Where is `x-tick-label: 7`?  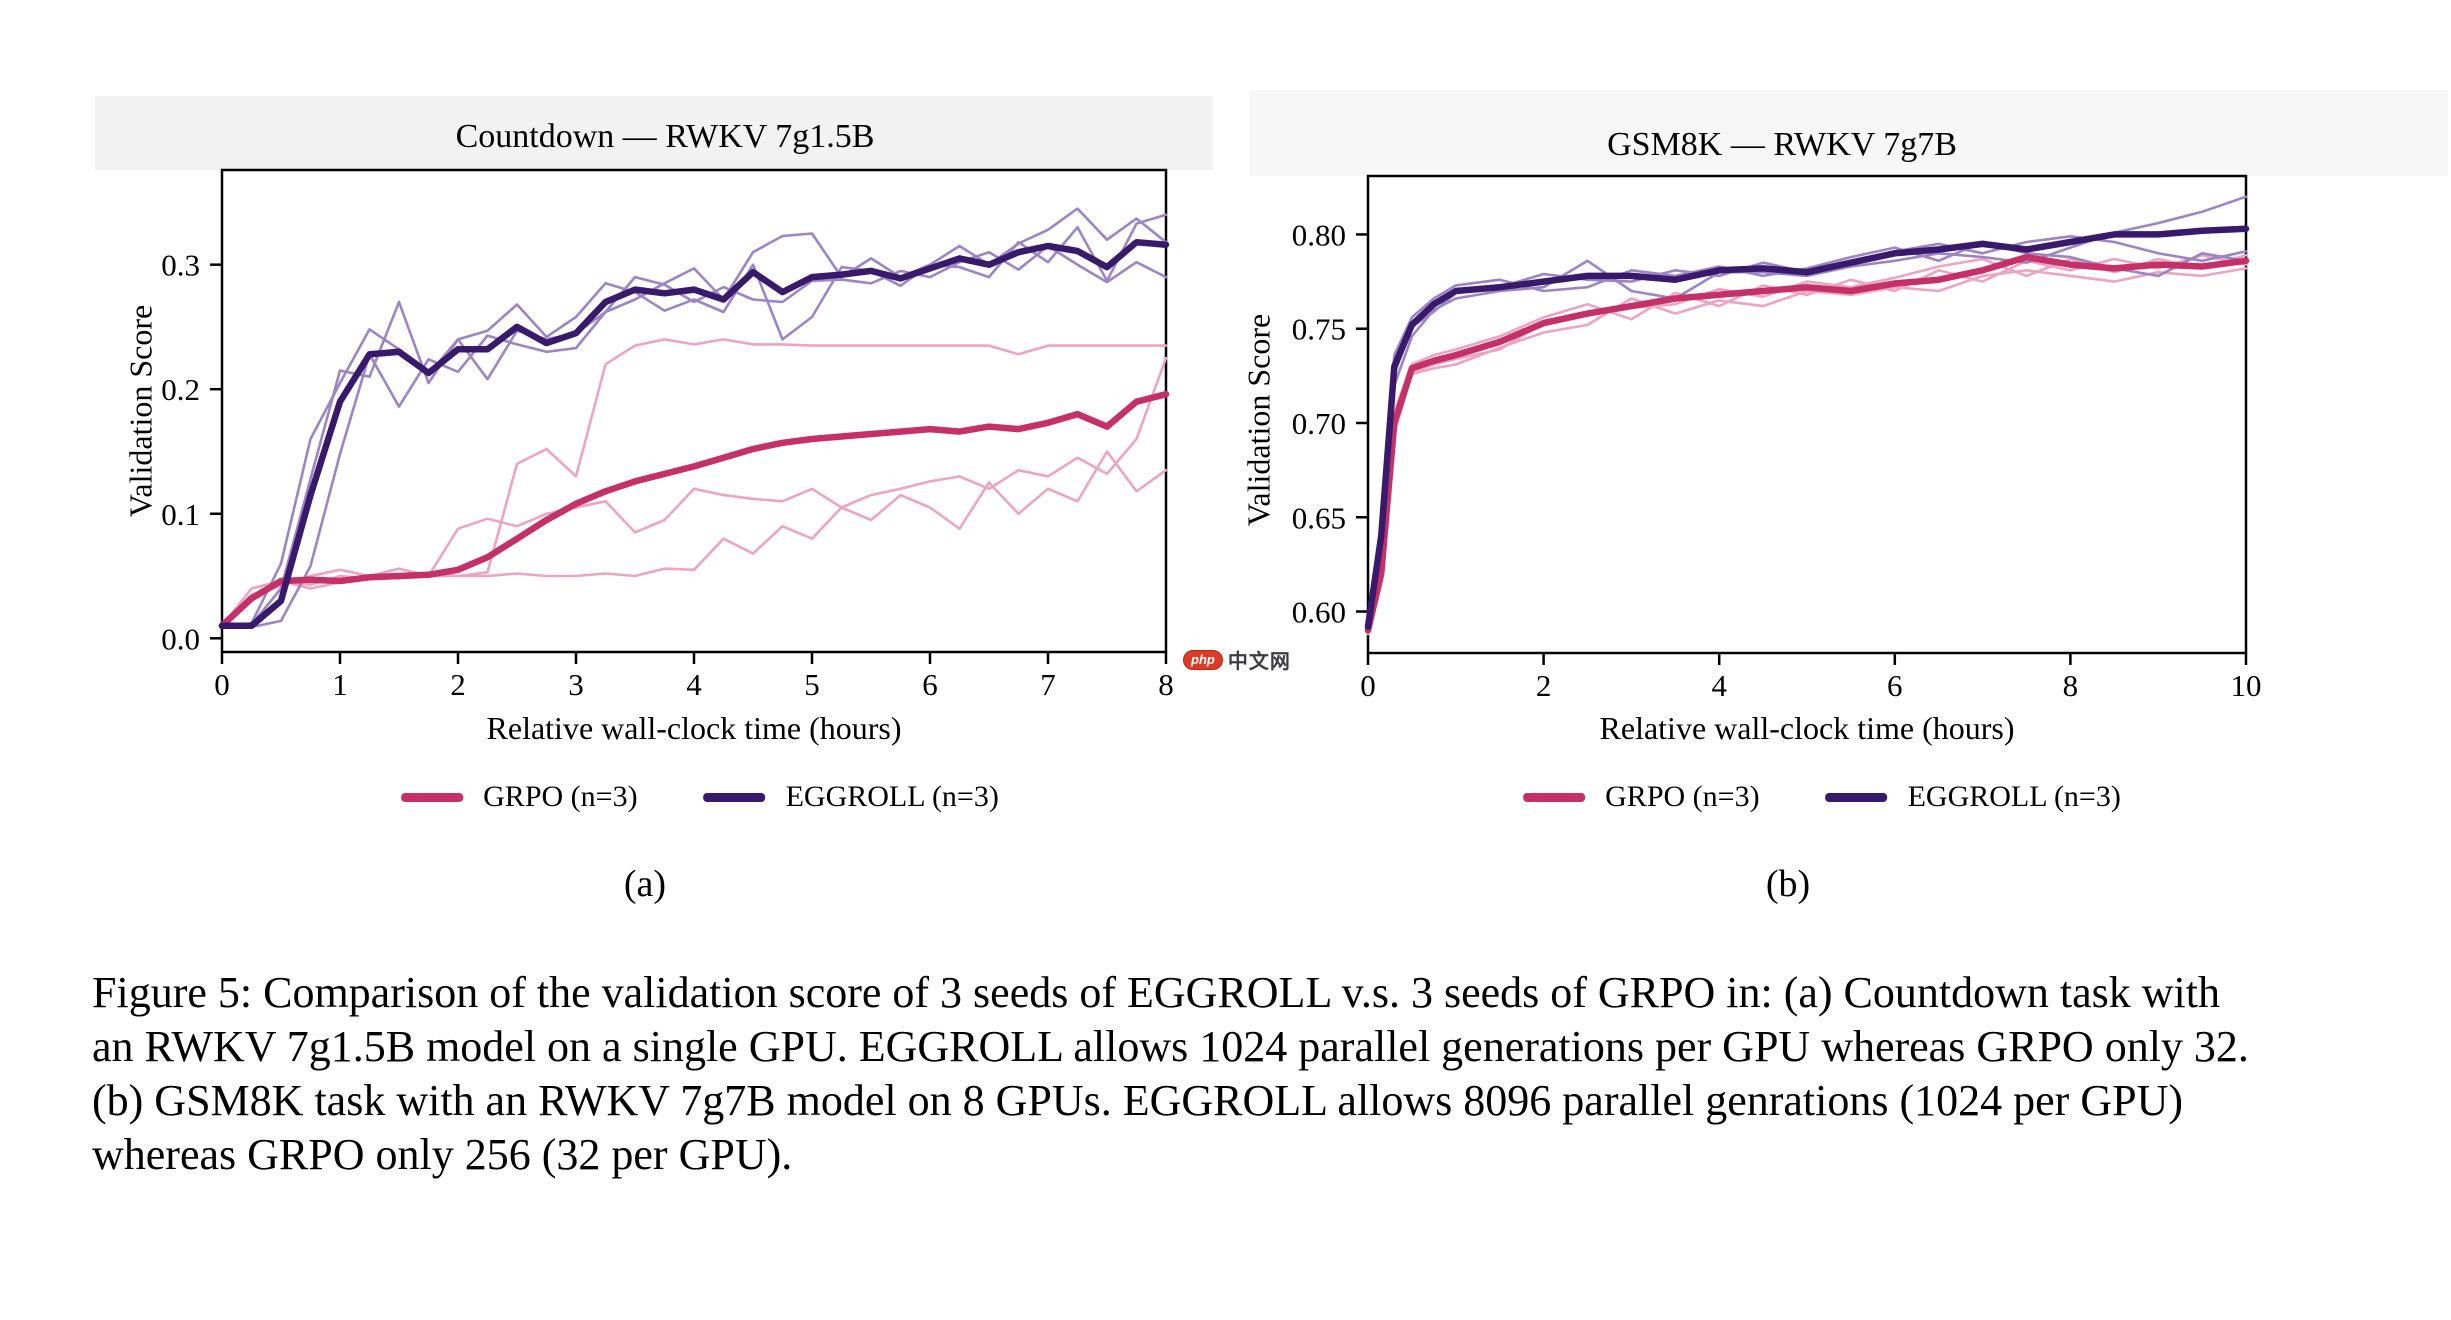
x-tick-label: 7 is located at coordinates (1048, 684).